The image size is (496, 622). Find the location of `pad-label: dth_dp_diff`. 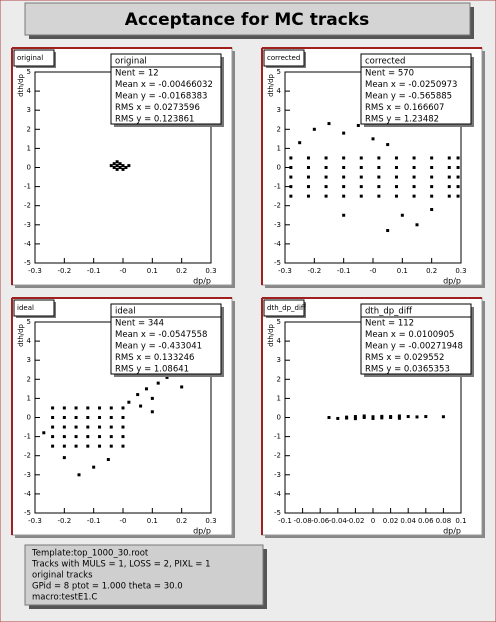

pad-label: dth_dp_diff is located at coordinates (286, 308).